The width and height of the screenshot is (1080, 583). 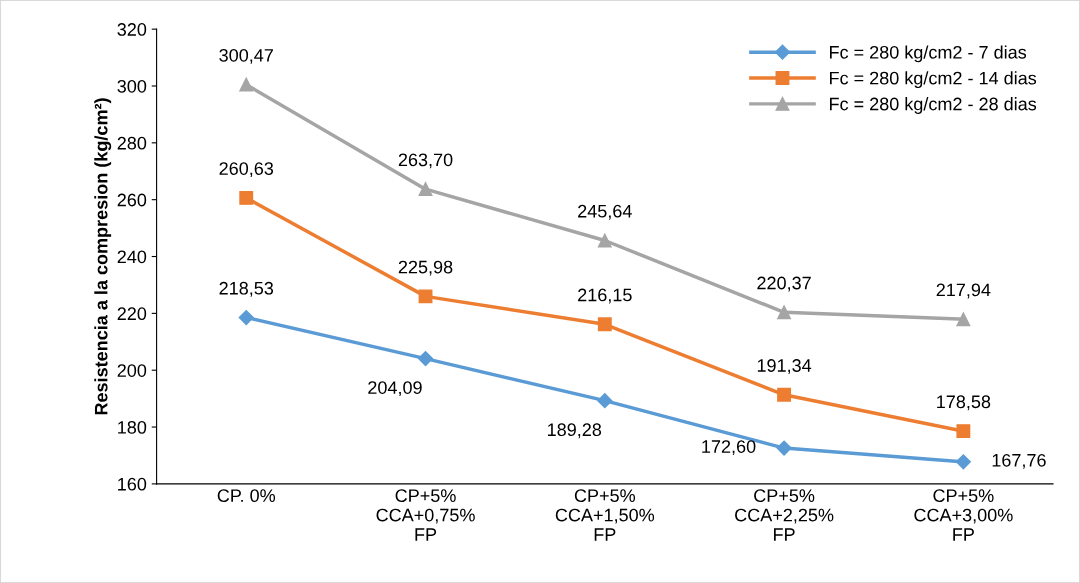 I want to click on data-label: 218,53, so click(x=246, y=289).